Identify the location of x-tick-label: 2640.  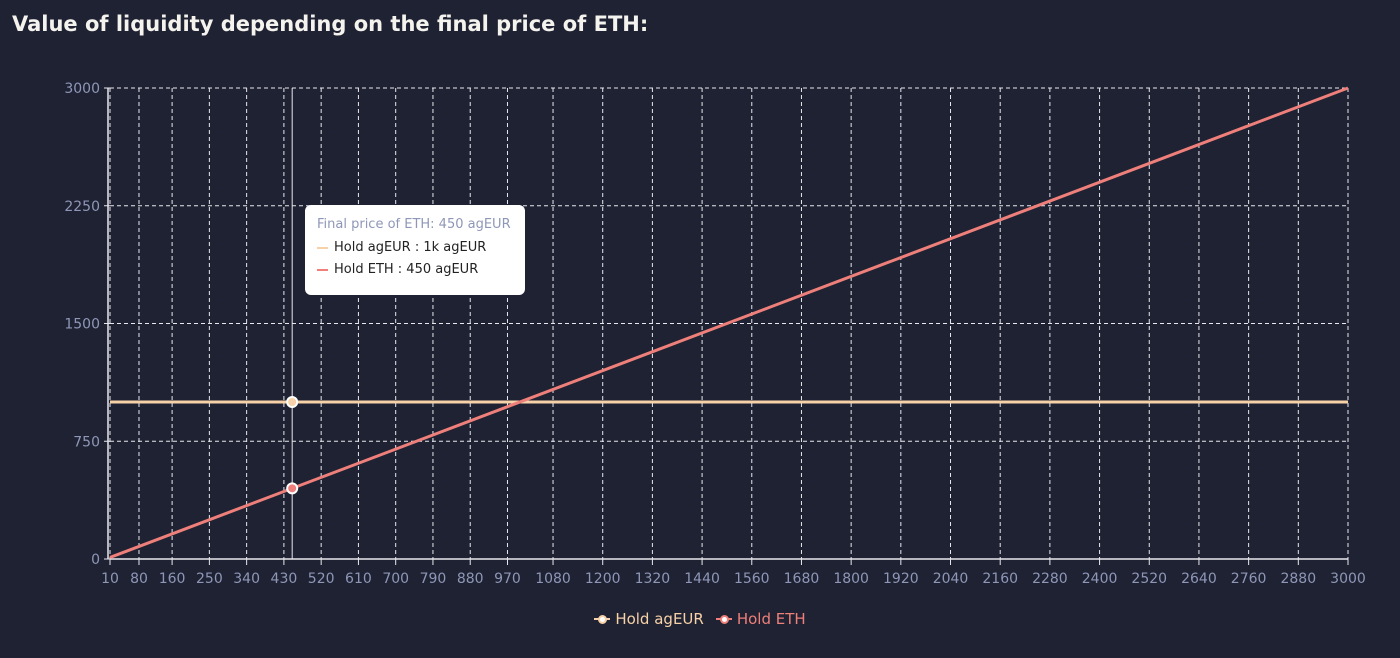
(1199, 579).